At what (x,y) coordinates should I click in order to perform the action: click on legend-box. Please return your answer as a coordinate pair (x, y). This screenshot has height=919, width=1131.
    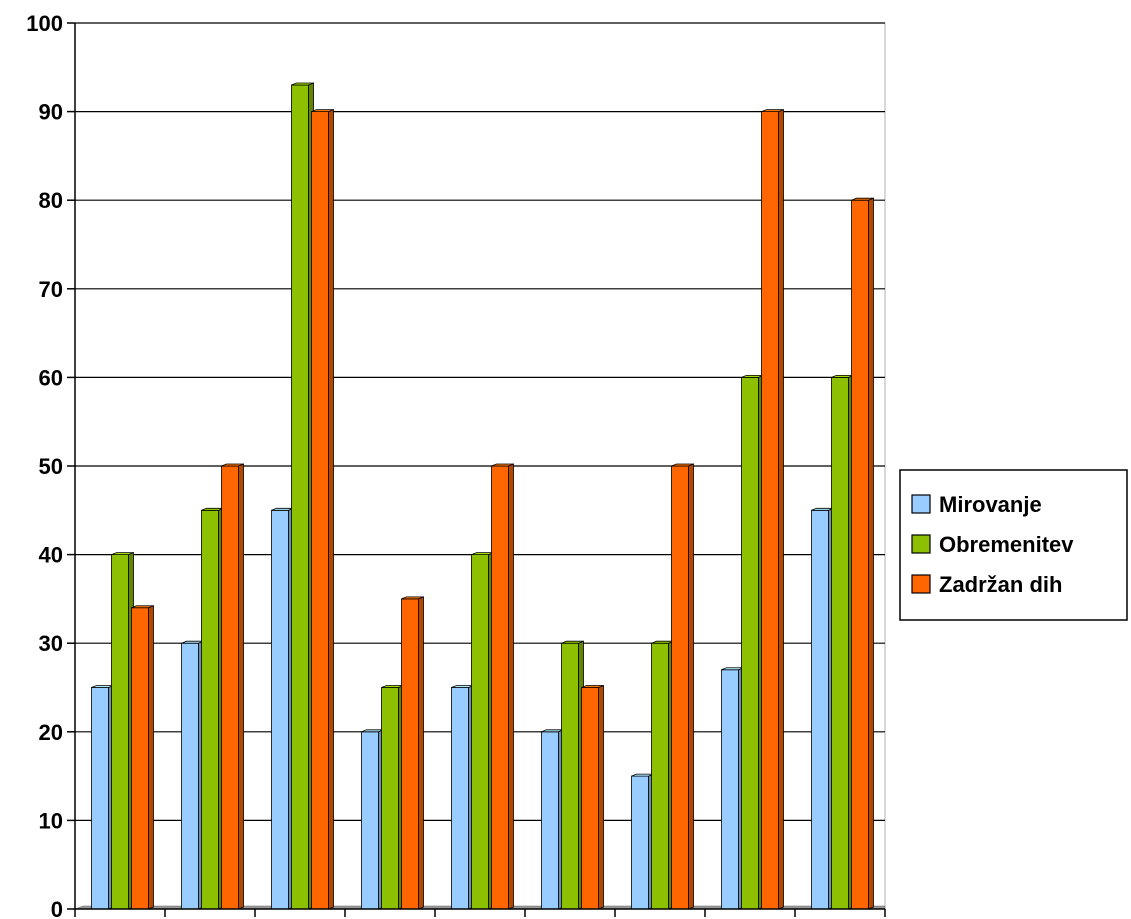
    Looking at the image, I should click on (1013, 545).